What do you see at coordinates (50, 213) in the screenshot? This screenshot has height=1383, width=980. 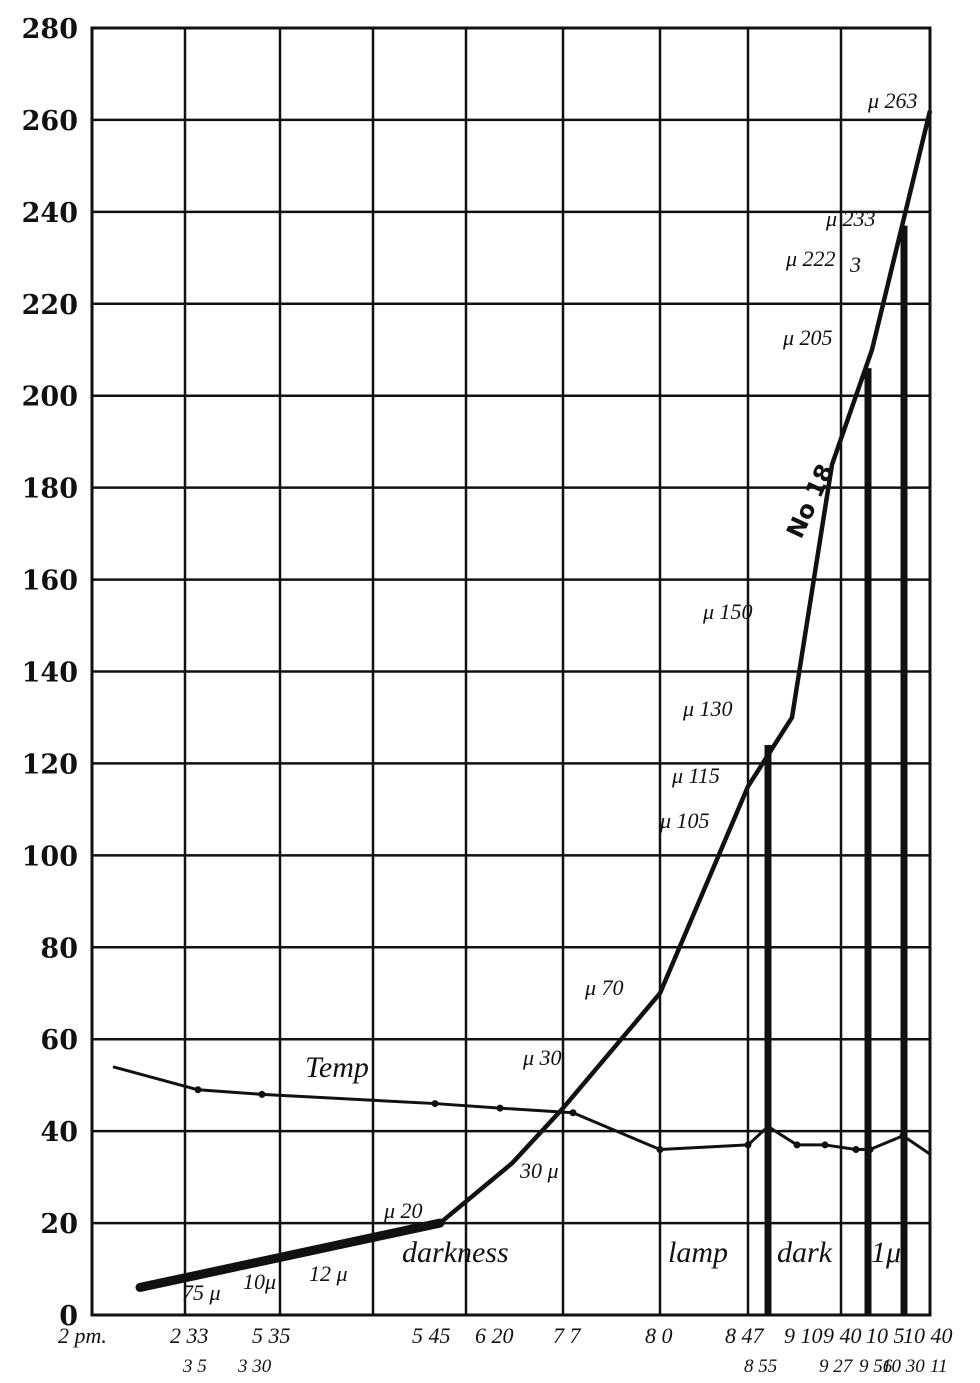 I see `y-tick-label: 240` at bounding box center [50, 213].